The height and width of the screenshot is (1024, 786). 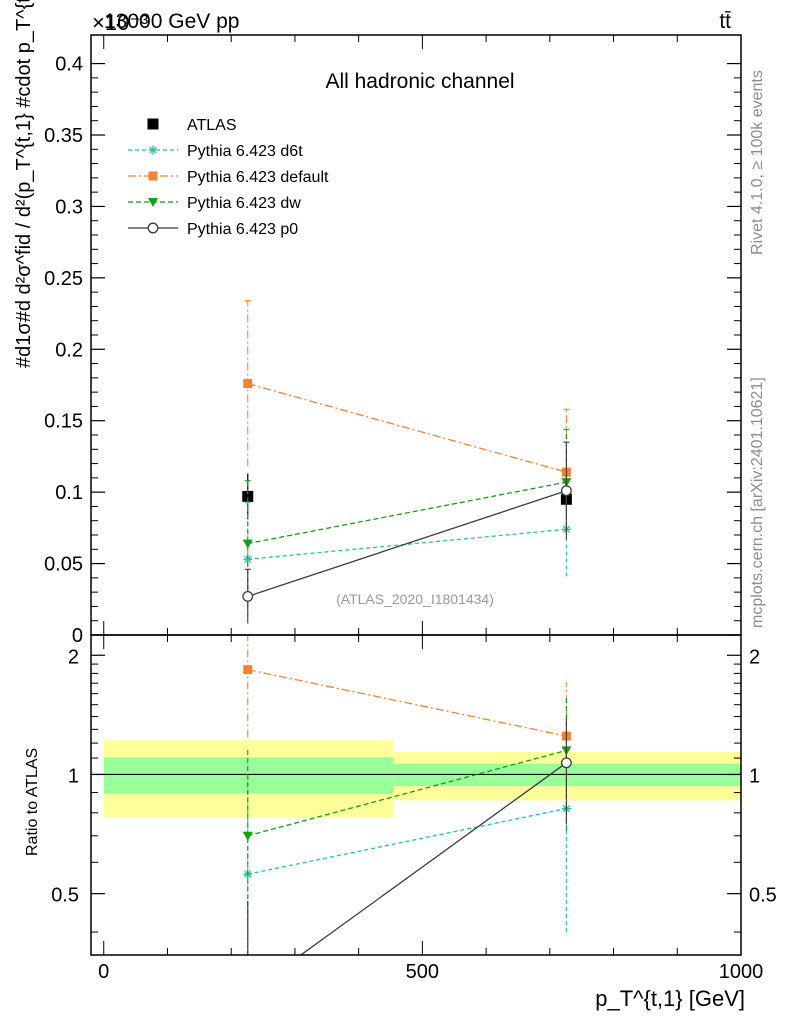 I want to click on x-tick-label: 0, so click(x=103, y=972).